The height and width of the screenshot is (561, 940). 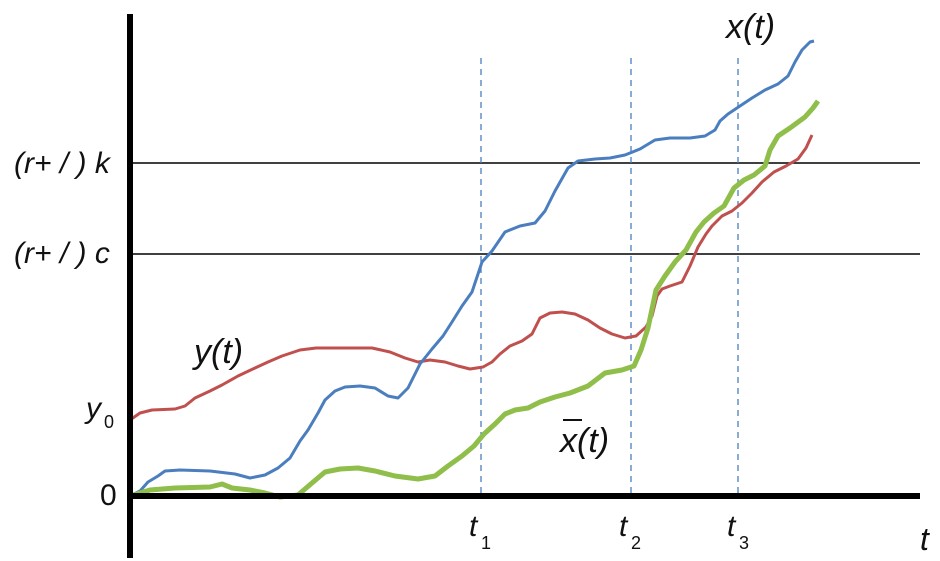 What do you see at coordinates (744, 543) in the screenshot?
I see `t3-subscript: 3` at bounding box center [744, 543].